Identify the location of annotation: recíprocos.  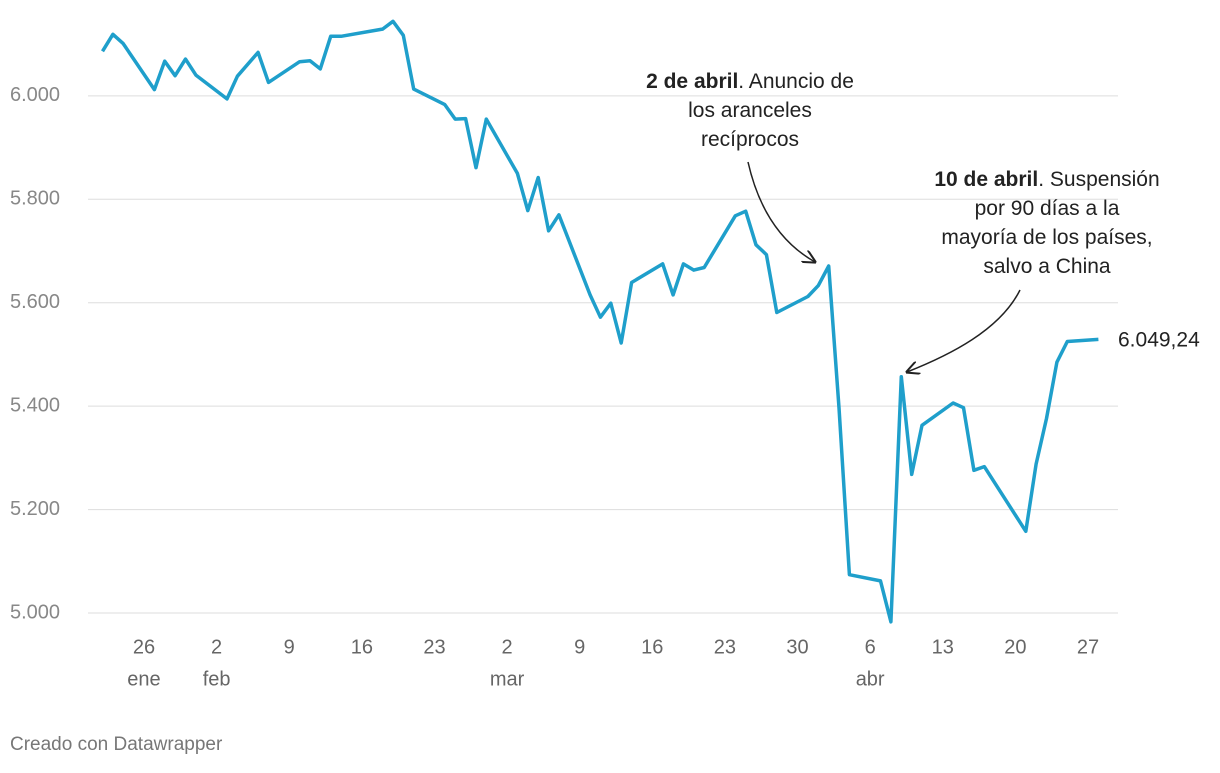
(750, 139).